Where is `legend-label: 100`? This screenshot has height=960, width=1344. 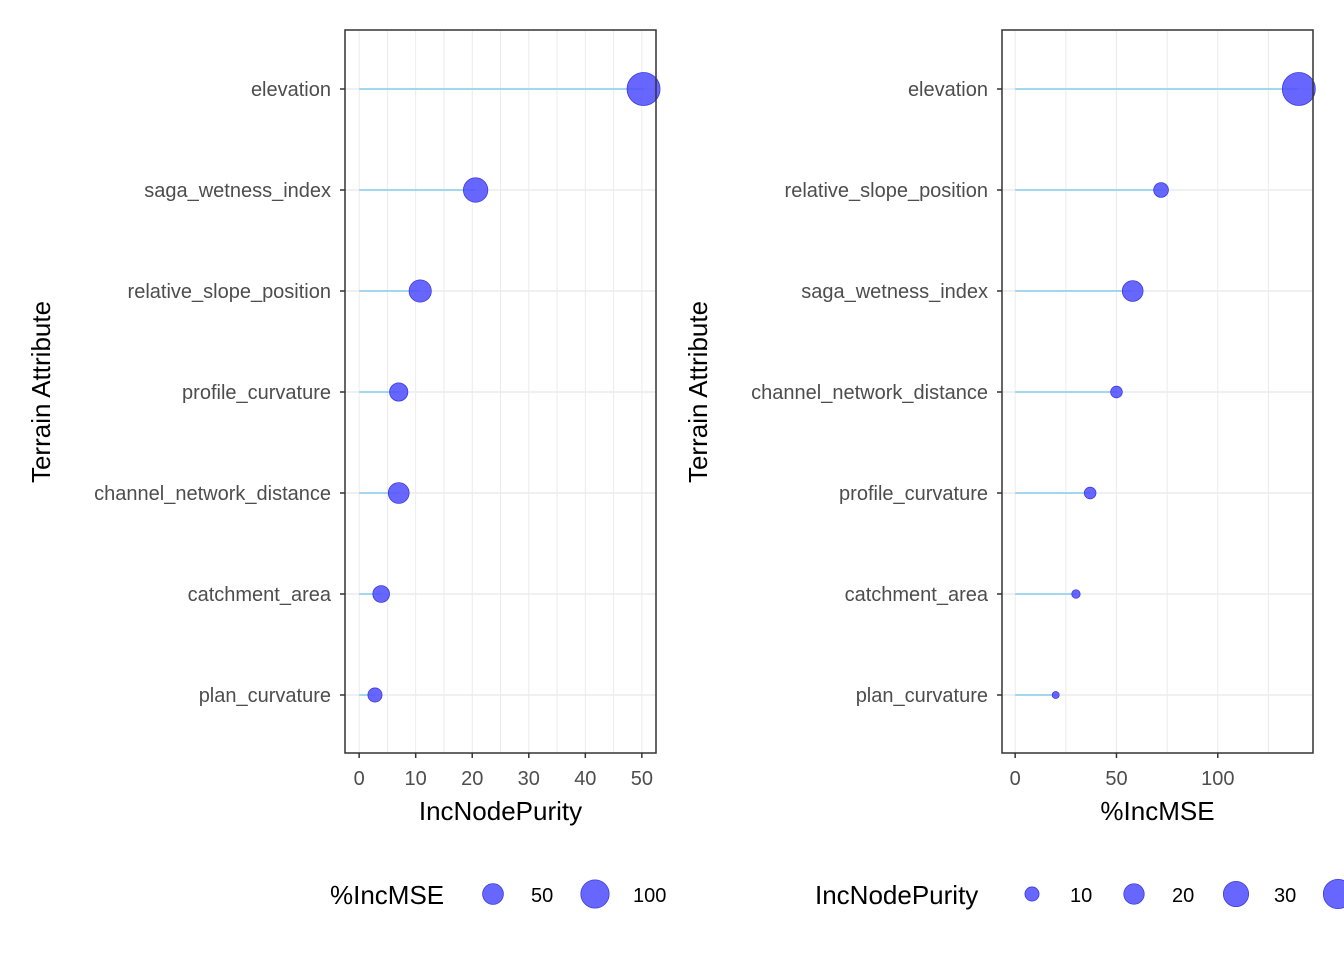
legend-label: 100 is located at coordinates (649, 896).